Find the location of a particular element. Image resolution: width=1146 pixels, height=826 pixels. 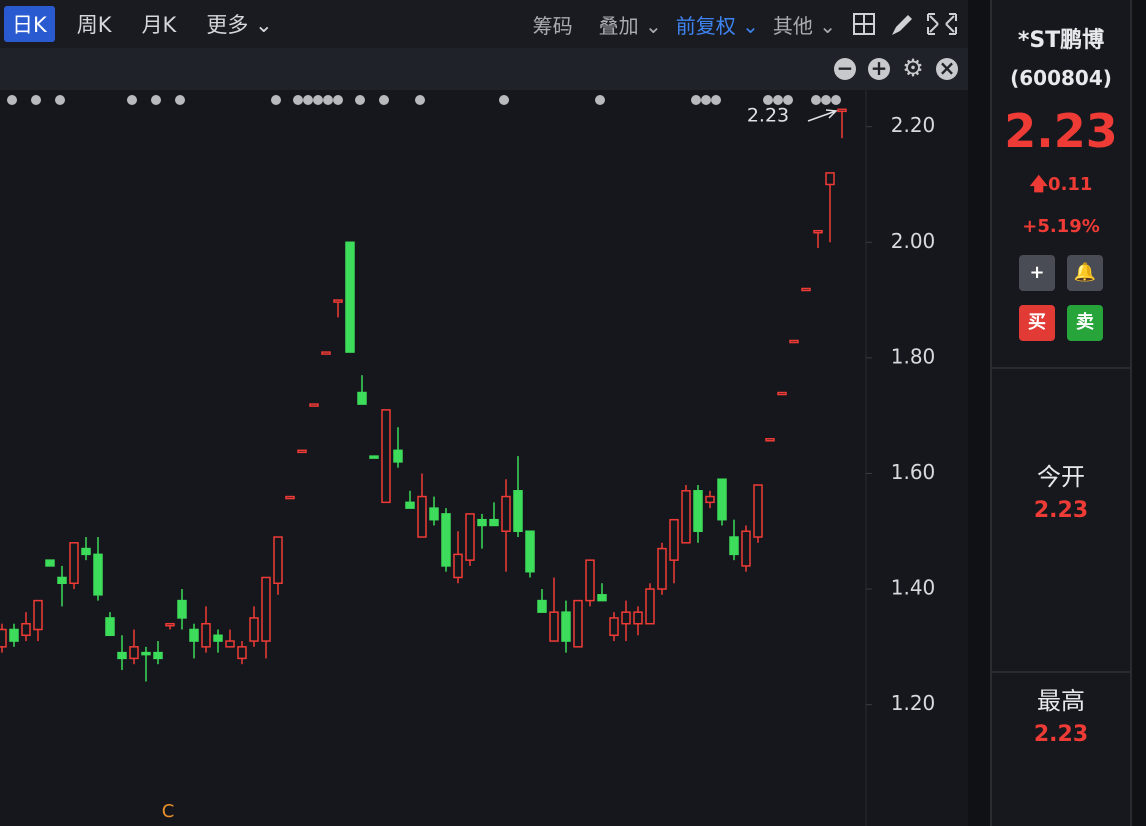

y-tick-label: 2.20 is located at coordinates (913, 125).